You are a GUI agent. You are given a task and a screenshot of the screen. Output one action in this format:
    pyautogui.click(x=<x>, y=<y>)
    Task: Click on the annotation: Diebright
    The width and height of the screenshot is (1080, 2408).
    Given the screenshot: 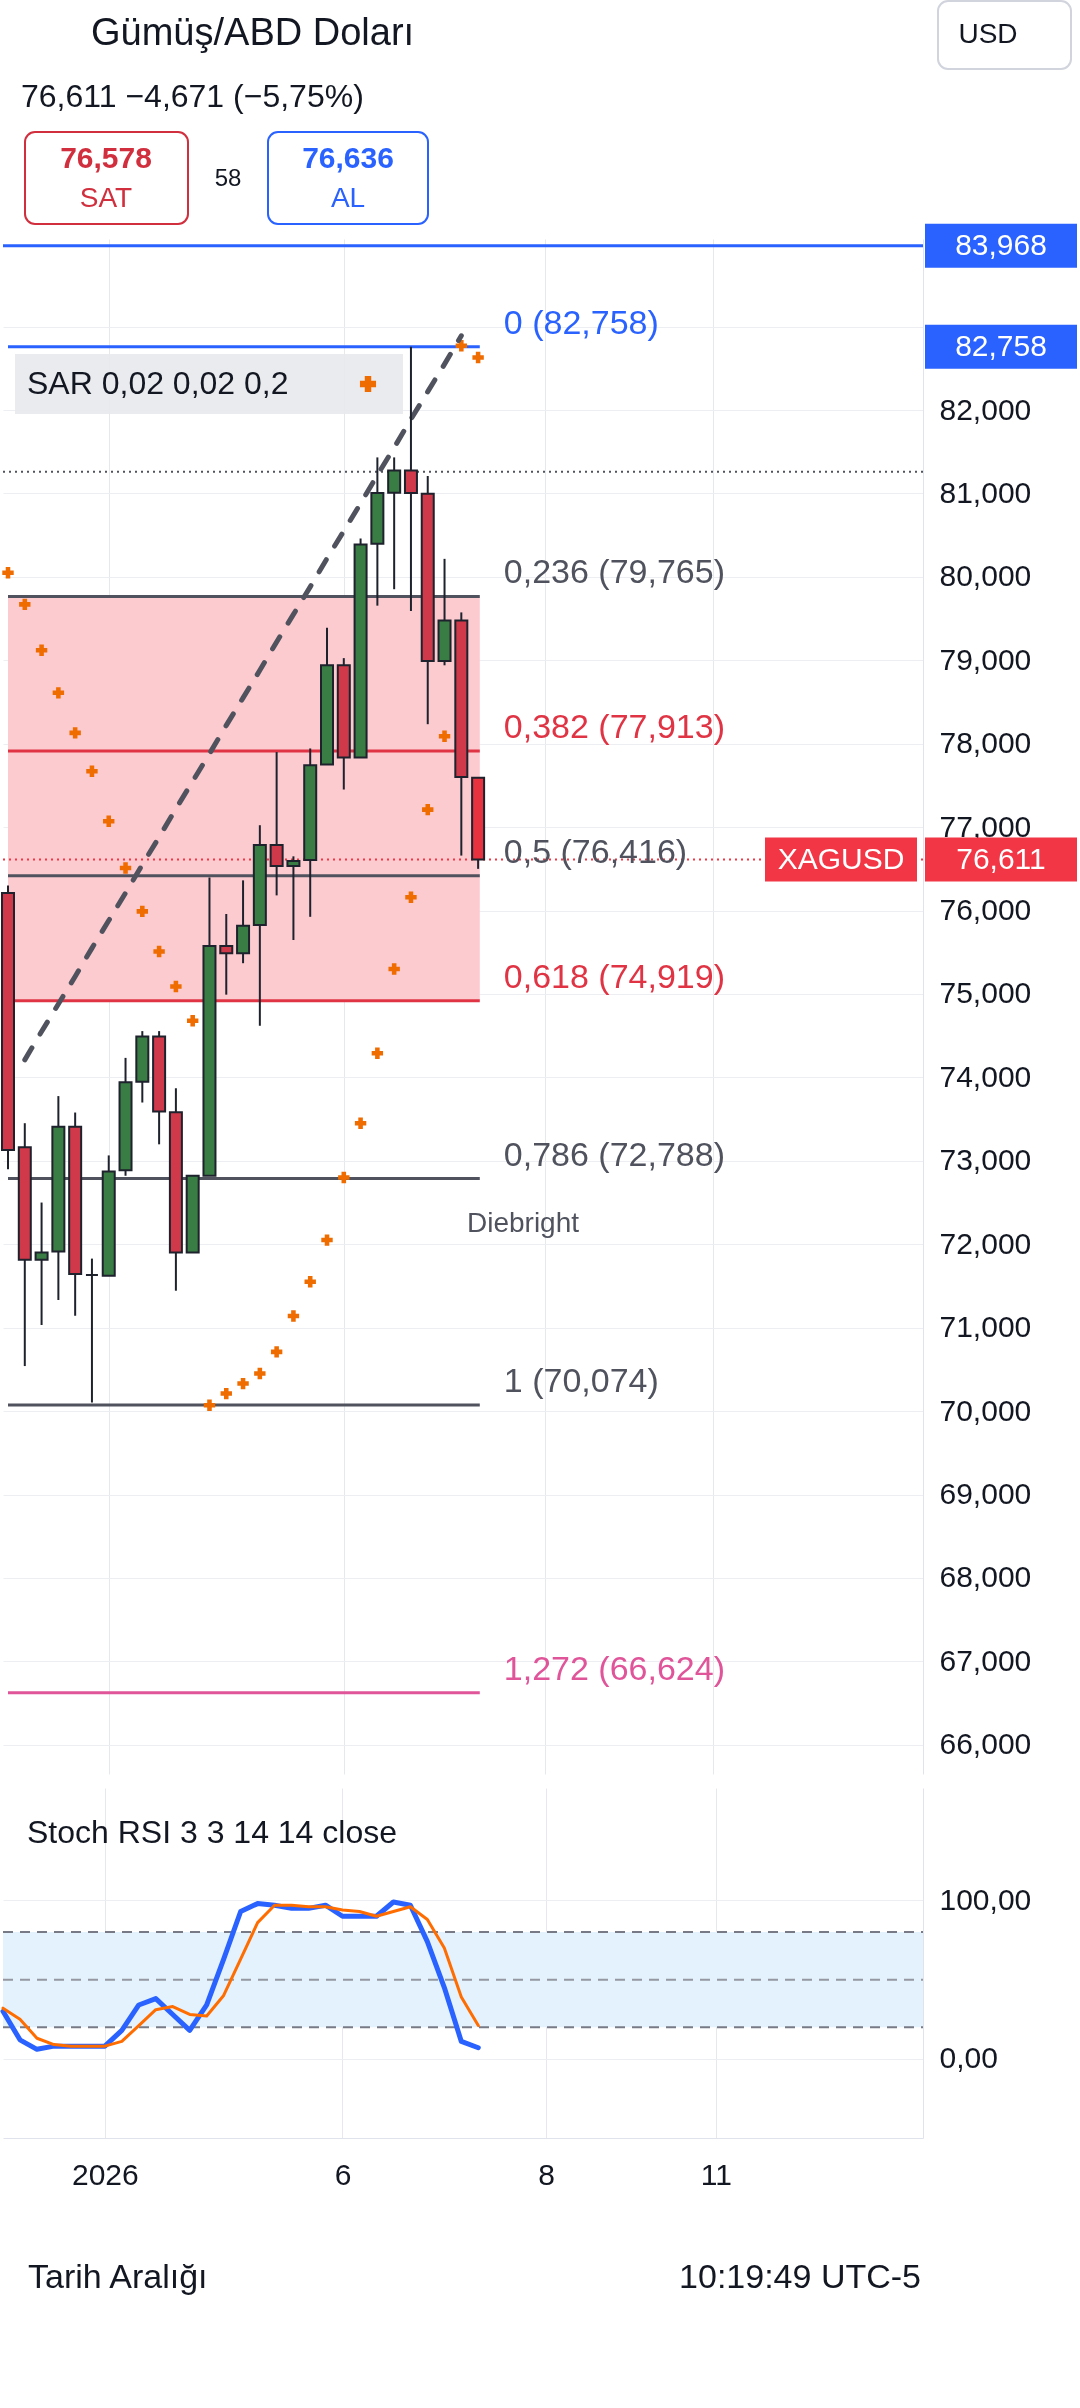 What is the action you would take?
    pyautogui.click(x=523, y=1222)
    